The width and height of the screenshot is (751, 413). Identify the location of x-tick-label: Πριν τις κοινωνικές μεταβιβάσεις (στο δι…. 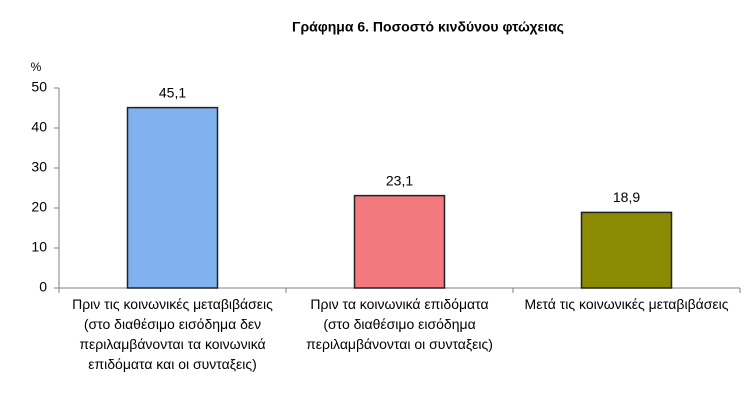
(172, 334).